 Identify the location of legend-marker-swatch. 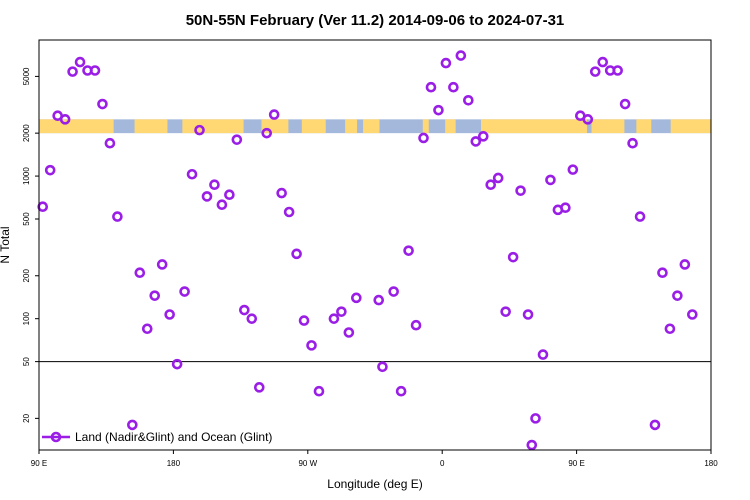
(56, 437).